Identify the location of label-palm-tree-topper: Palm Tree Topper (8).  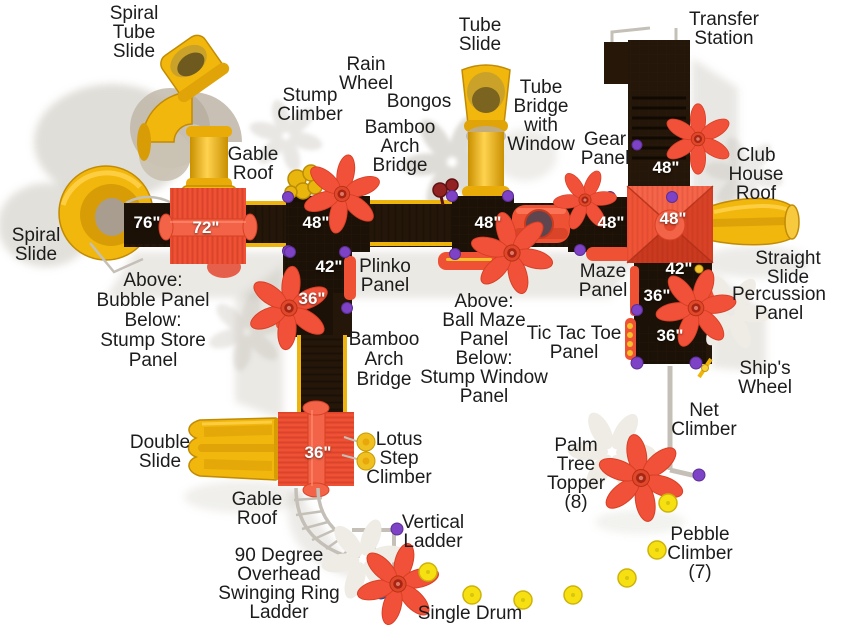
(576, 474).